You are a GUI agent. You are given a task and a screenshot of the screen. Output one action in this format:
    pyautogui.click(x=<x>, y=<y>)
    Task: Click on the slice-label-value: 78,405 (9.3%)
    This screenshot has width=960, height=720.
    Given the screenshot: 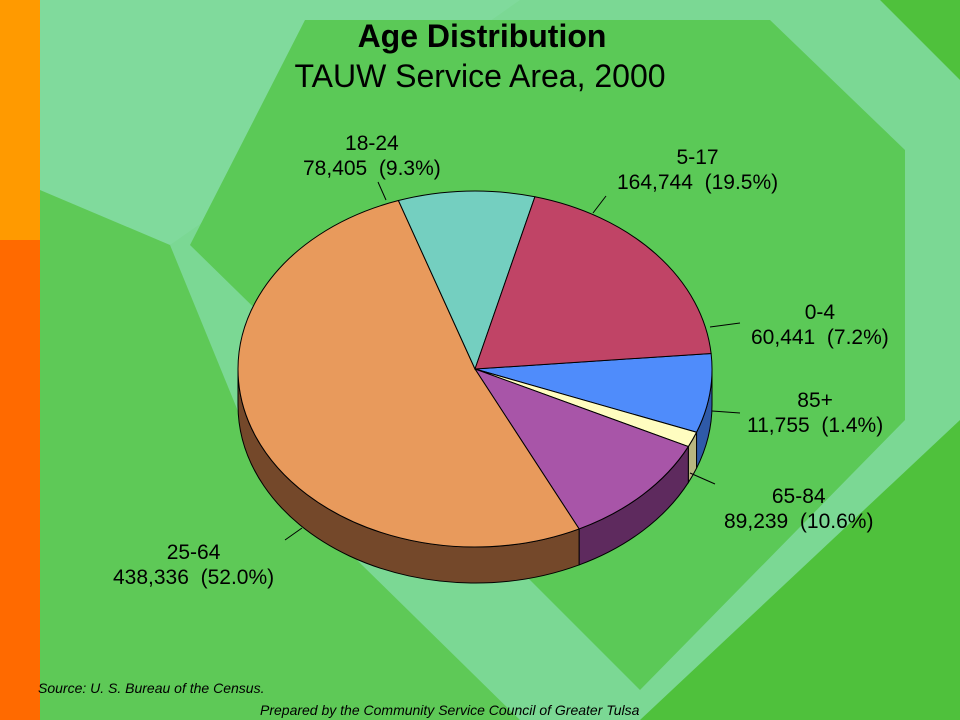 What is the action you would take?
    pyautogui.click(x=372, y=168)
    